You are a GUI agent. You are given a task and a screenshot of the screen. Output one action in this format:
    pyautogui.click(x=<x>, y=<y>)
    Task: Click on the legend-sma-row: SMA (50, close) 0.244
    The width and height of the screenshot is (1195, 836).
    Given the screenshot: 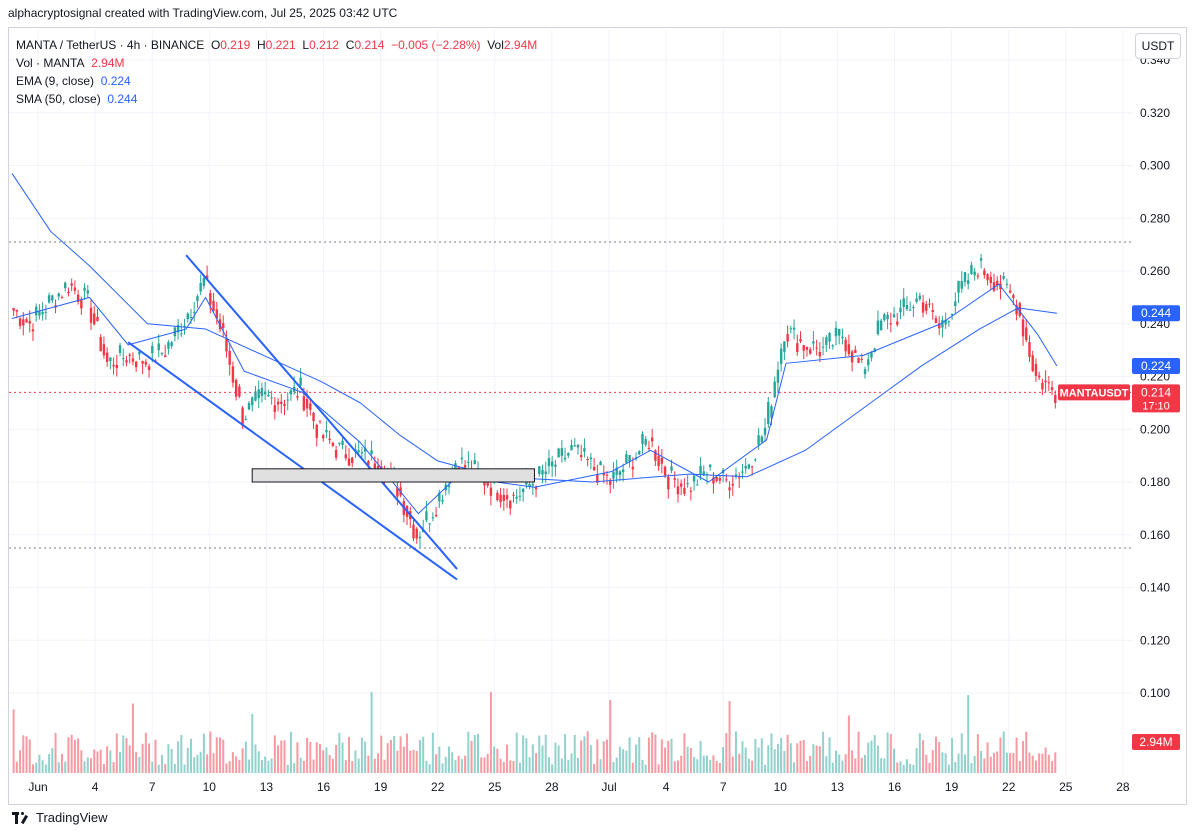 What is the action you would take?
    pyautogui.click(x=276, y=99)
    